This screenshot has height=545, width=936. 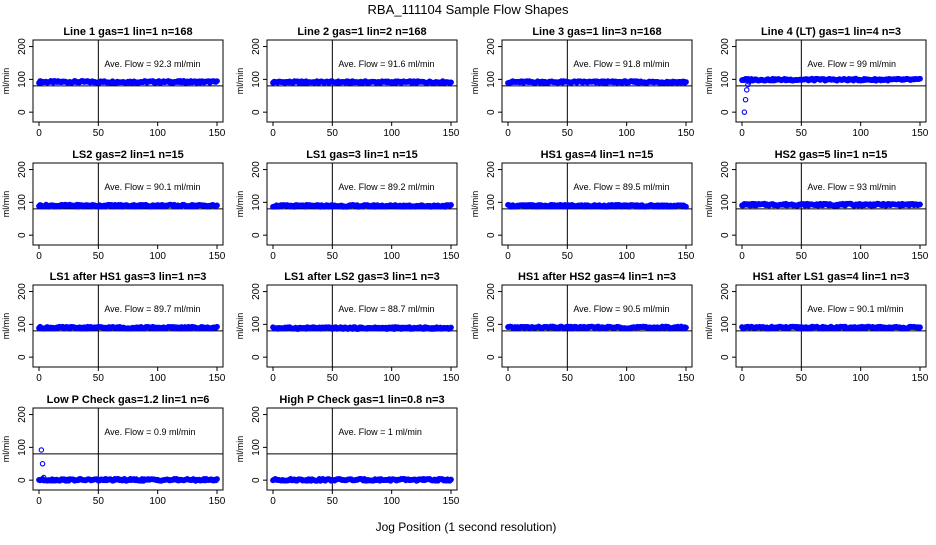 What do you see at coordinates (386, 187) in the screenshot?
I see `average-flow-annotation: Ave. Flow = 89.2 ml/min` at bounding box center [386, 187].